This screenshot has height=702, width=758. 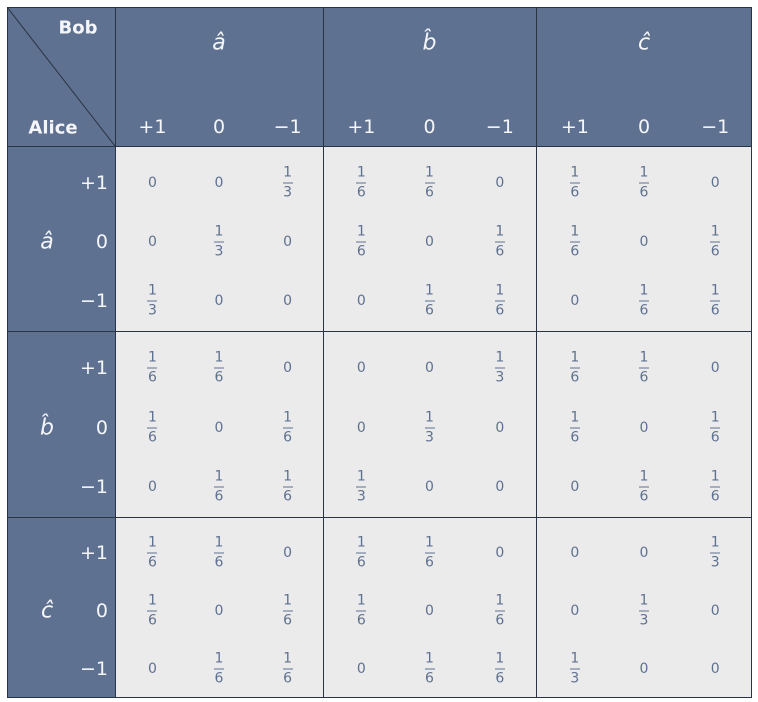 What do you see at coordinates (47, 428) in the screenshot?
I see `row-group-label: b̂` at bounding box center [47, 428].